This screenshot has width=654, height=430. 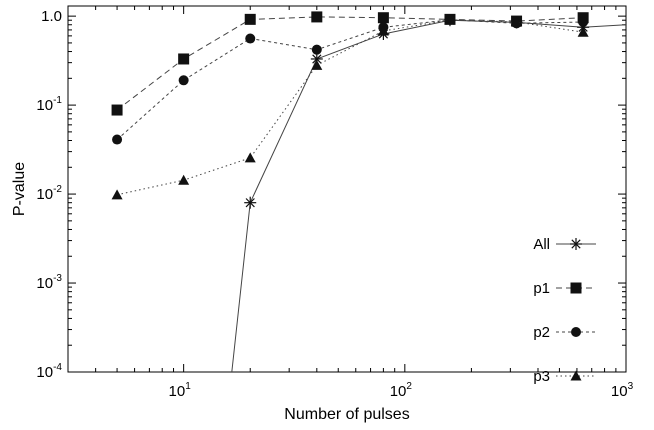 I want to click on y-tick-label: 10⁻⁴, so click(x=49, y=371).